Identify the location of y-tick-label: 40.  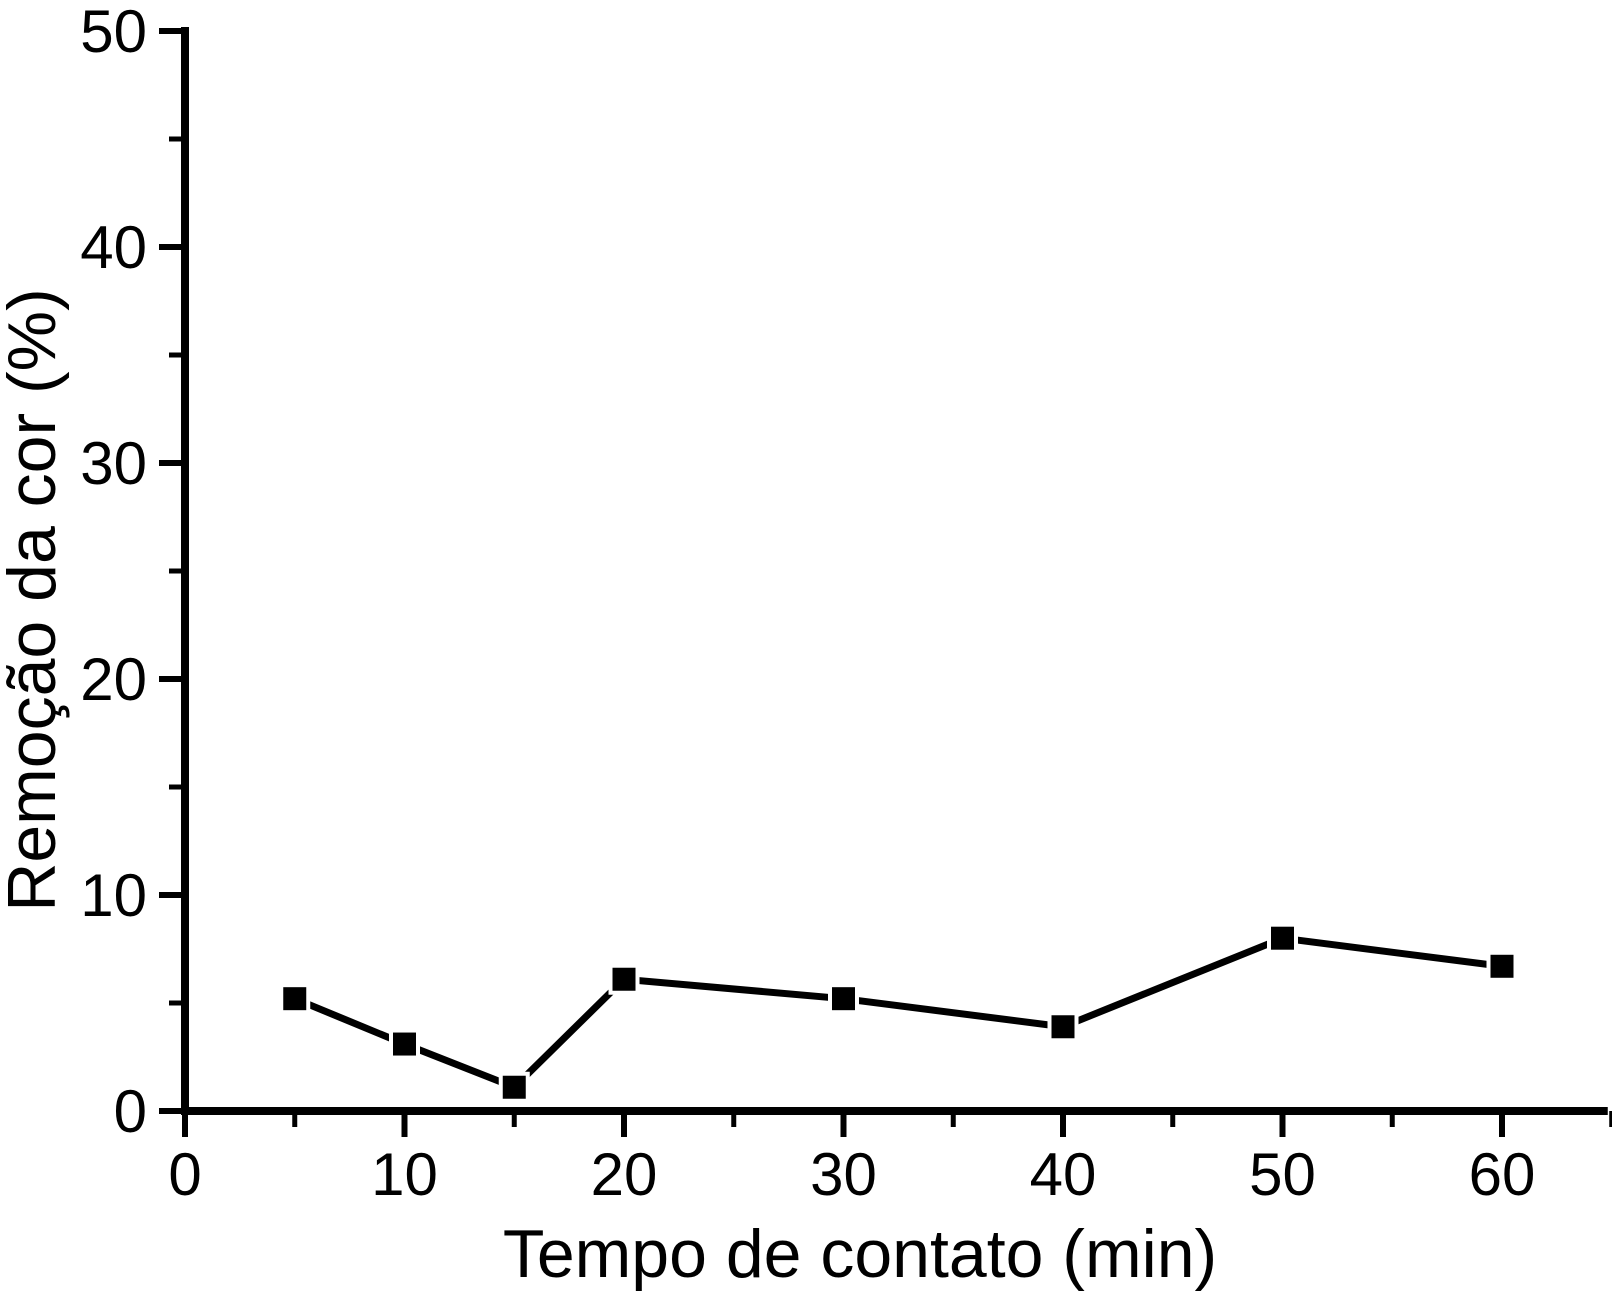
(113, 247).